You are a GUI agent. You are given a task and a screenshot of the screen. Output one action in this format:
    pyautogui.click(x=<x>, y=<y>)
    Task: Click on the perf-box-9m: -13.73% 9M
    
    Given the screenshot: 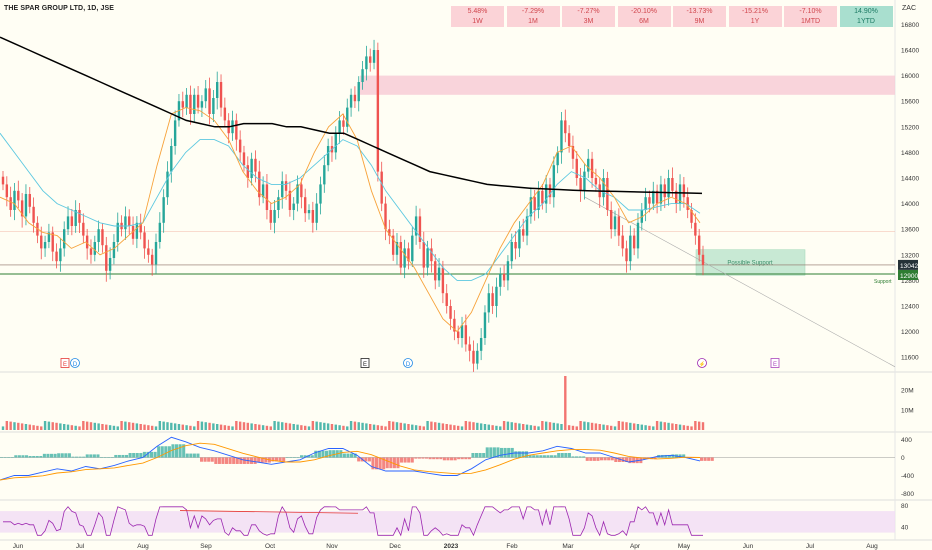 What is the action you would take?
    pyautogui.click(x=699, y=16)
    